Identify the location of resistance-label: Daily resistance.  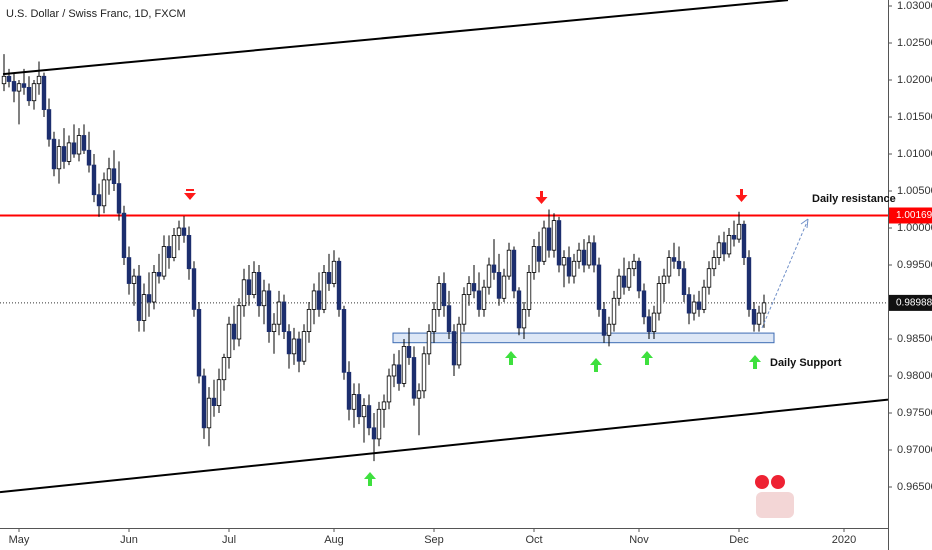
(854, 199).